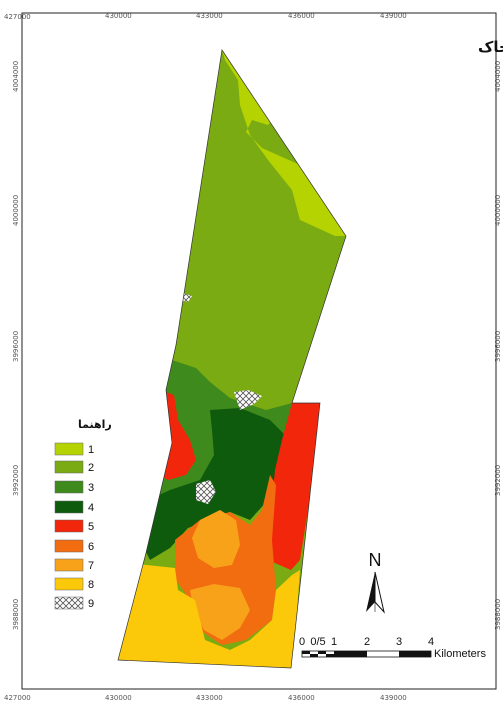 This screenshot has width=503, height=702. I want to click on scale-label-4: 4, so click(431, 642).